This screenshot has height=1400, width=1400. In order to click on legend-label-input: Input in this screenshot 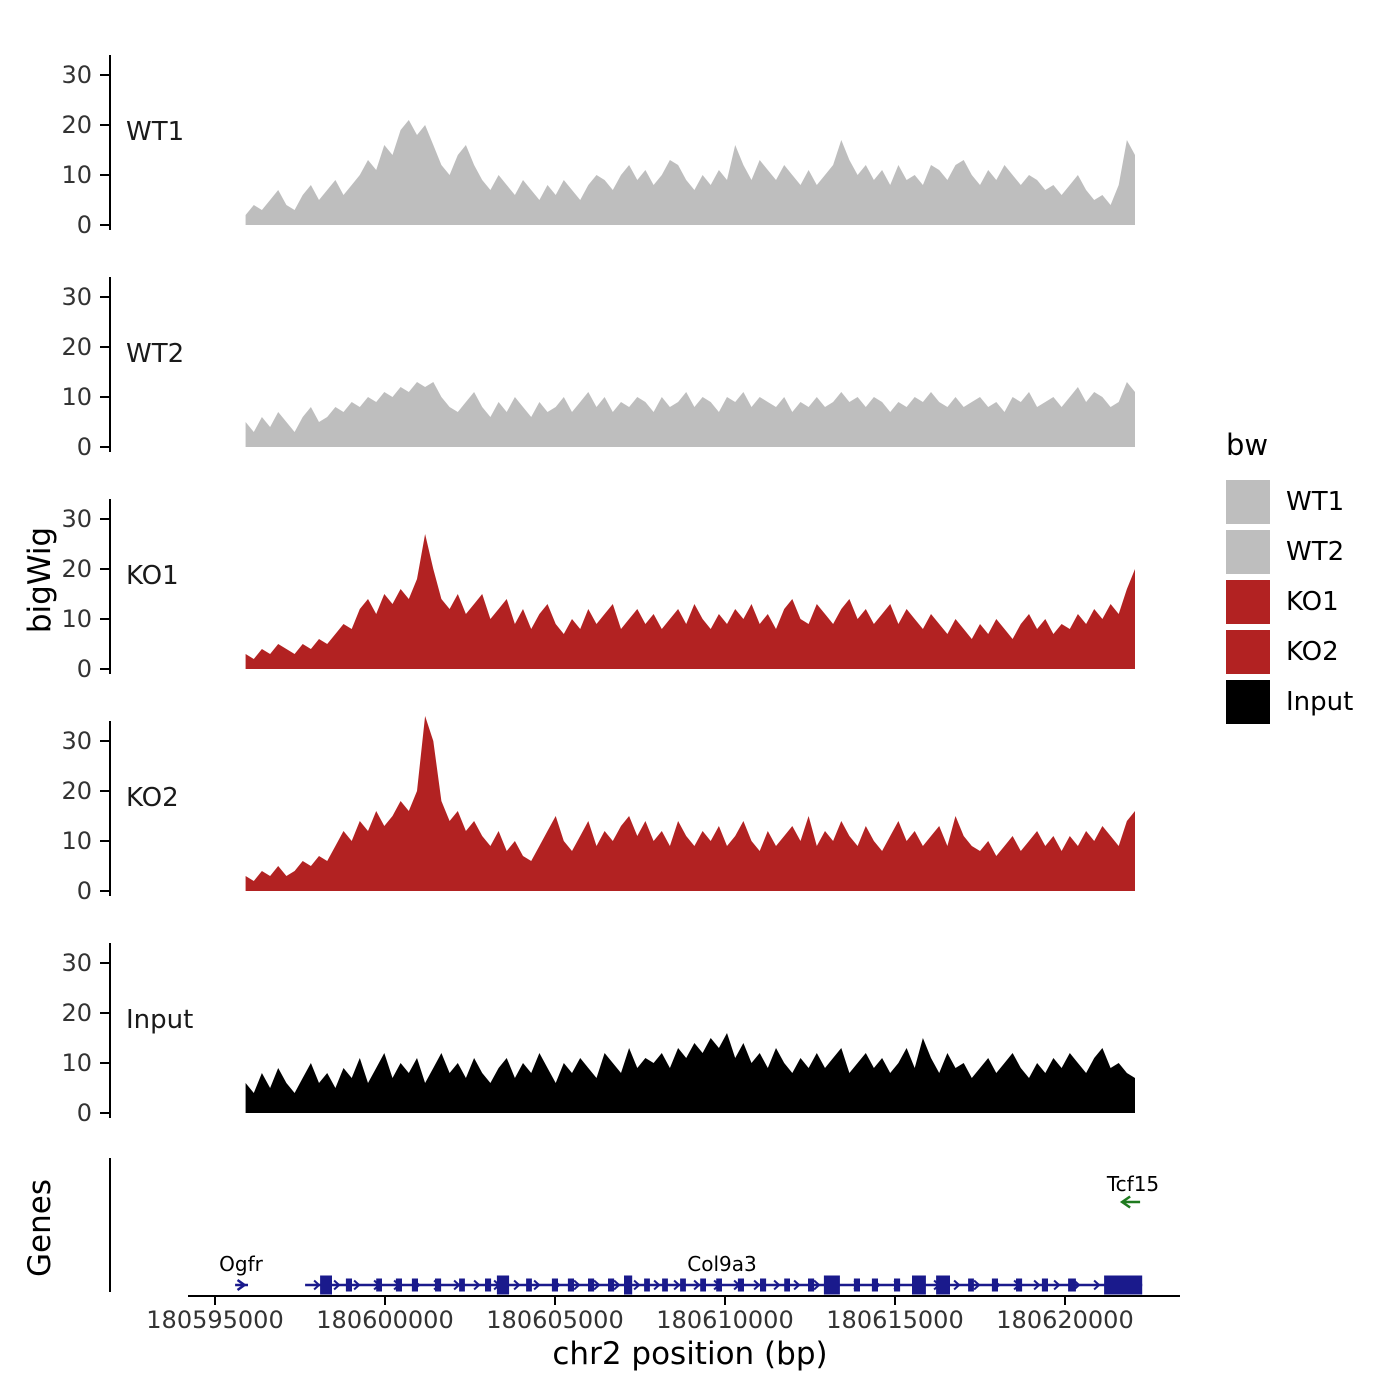, I will do `click(1320, 702)`.